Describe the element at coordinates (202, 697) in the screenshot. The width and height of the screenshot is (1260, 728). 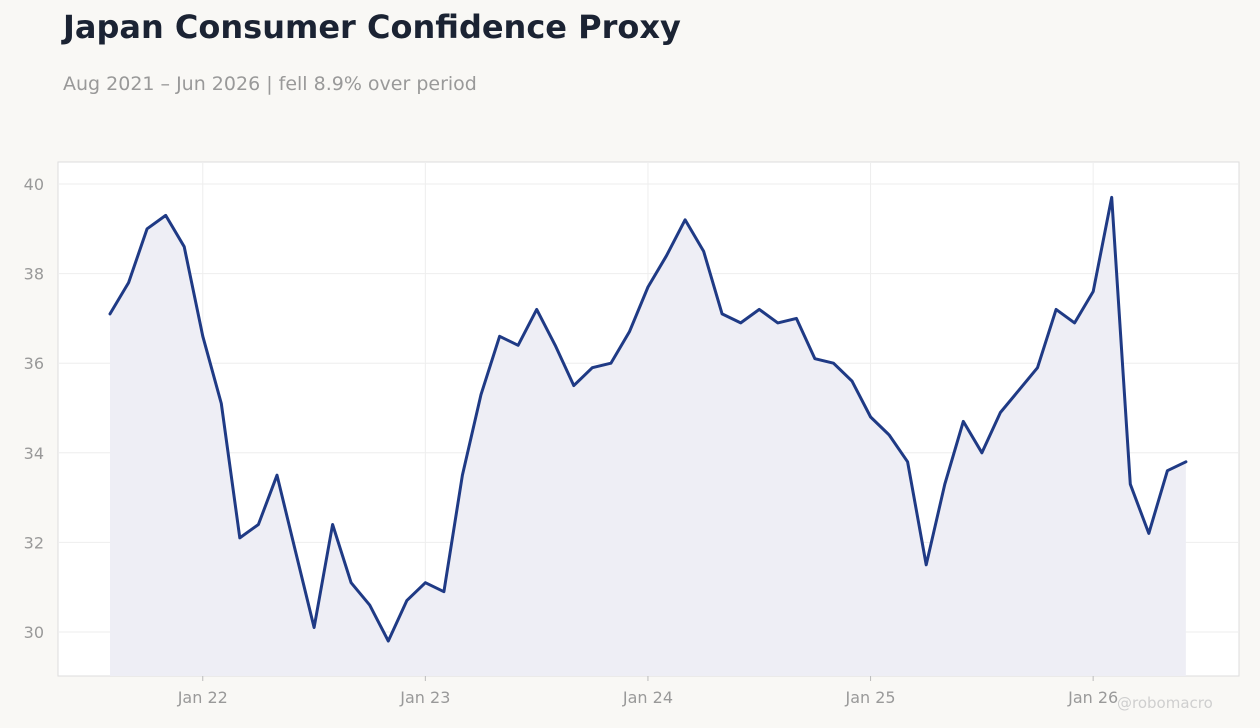
I see `x-tick-label: Jan 22` at that location.